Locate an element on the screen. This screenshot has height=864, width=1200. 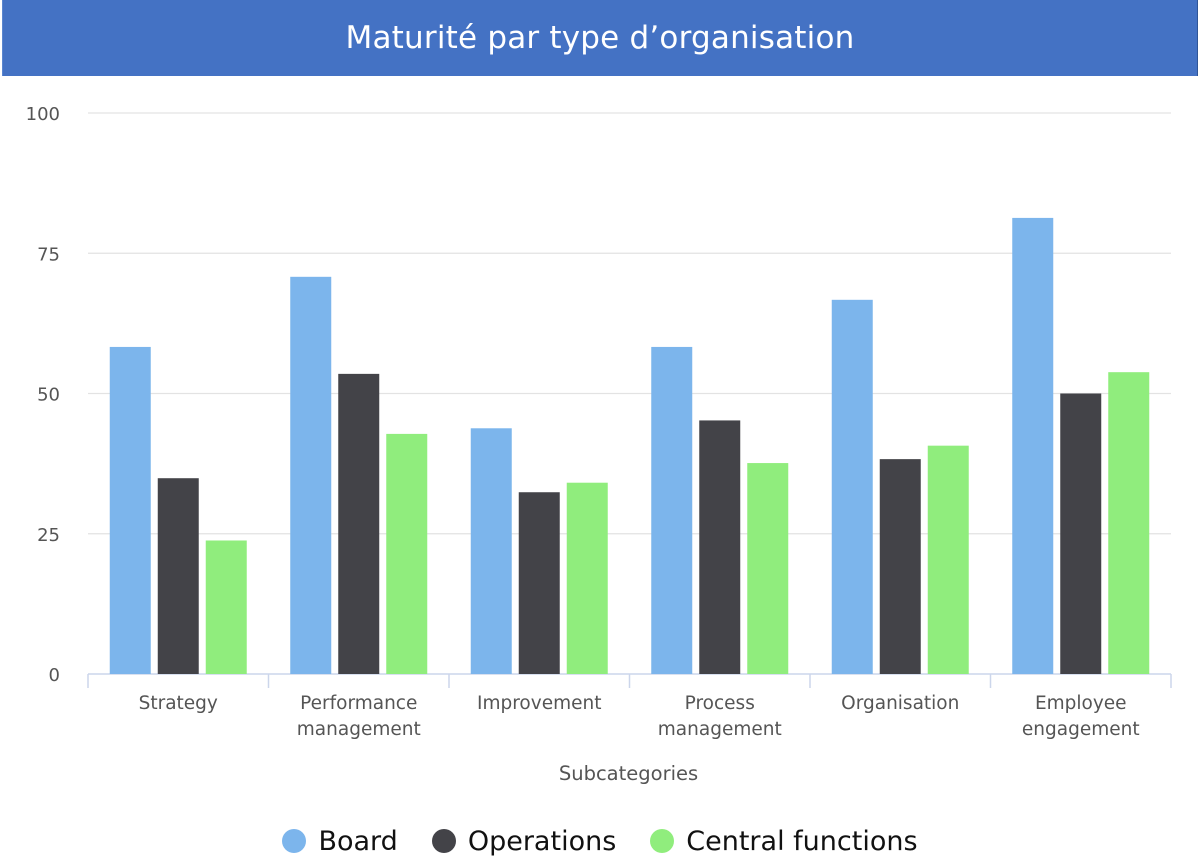
y-tick-label: 25 is located at coordinates (48, 535).